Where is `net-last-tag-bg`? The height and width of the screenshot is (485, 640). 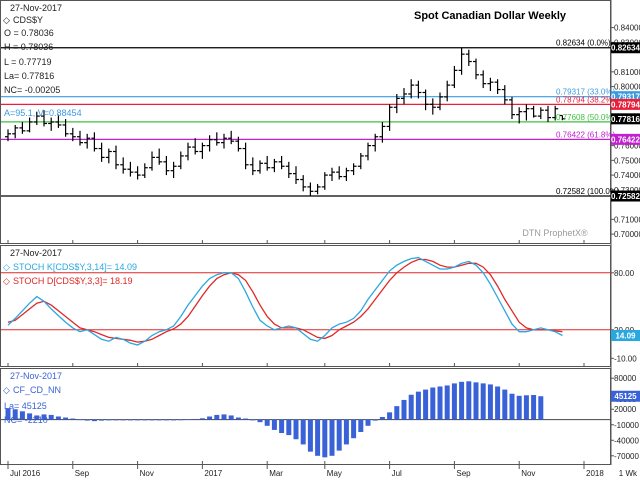 net-last-tag-bg is located at coordinates (625, 396).